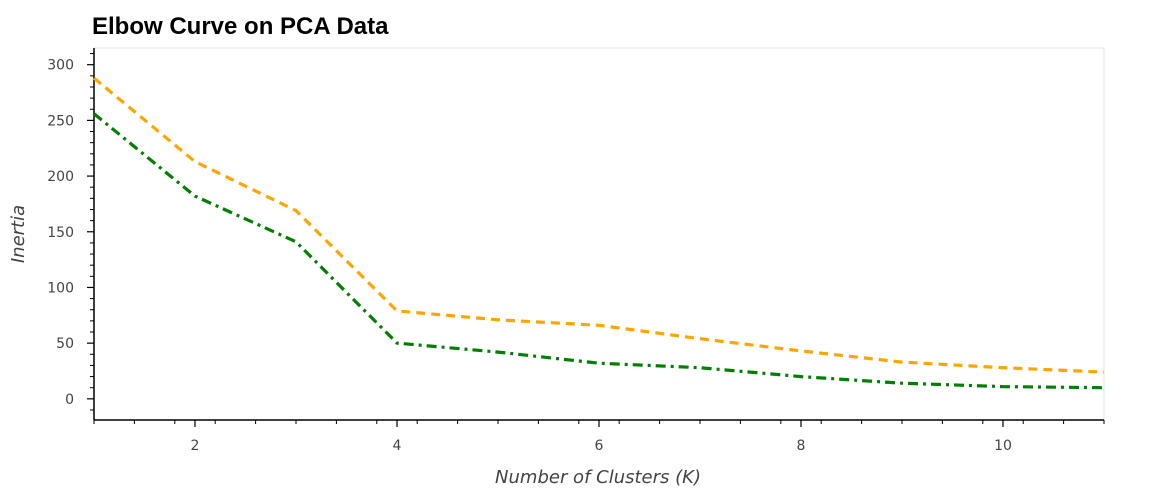 The height and width of the screenshot is (493, 1153). I want to click on y-tick-label: 300, so click(60, 66).